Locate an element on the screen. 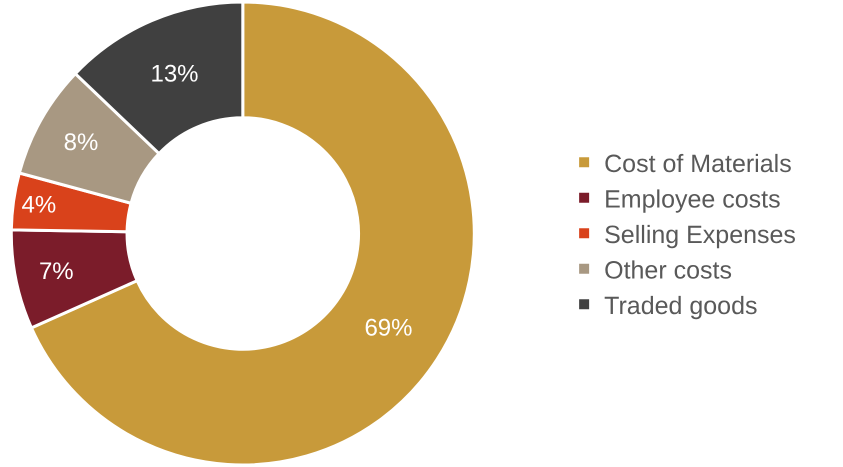 The image size is (843, 467). legend-label: Cost of Materials is located at coordinates (698, 164).